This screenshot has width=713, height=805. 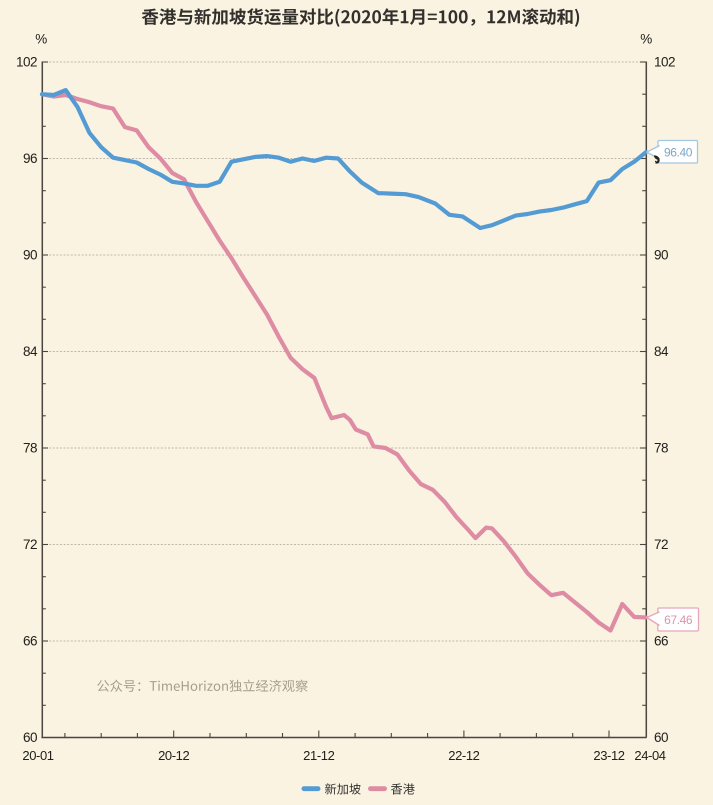 What do you see at coordinates (30, 158) in the screenshot?
I see `svg-text: 96` at bounding box center [30, 158].